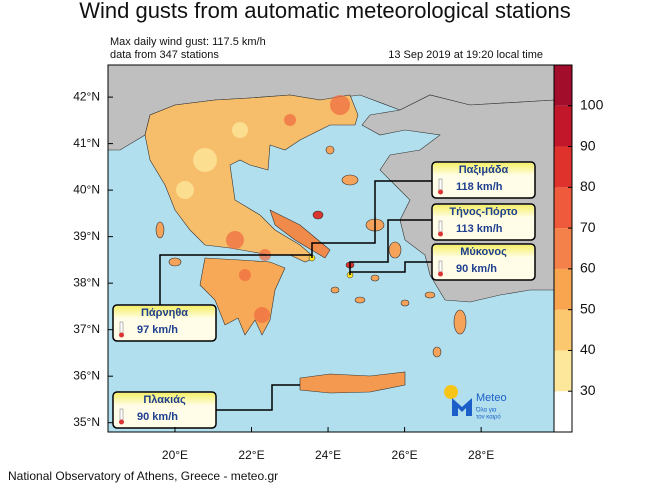  What do you see at coordinates (592, 104) in the screenshot?
I see `colorbar-tick-label: 100` at bounding box center [592, 104].